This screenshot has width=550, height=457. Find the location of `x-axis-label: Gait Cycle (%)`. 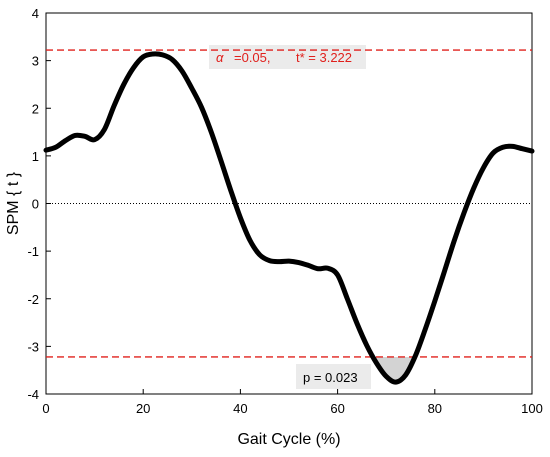

x-axis-label: Gait Cycle (%) is located at coordinates (288, 439).